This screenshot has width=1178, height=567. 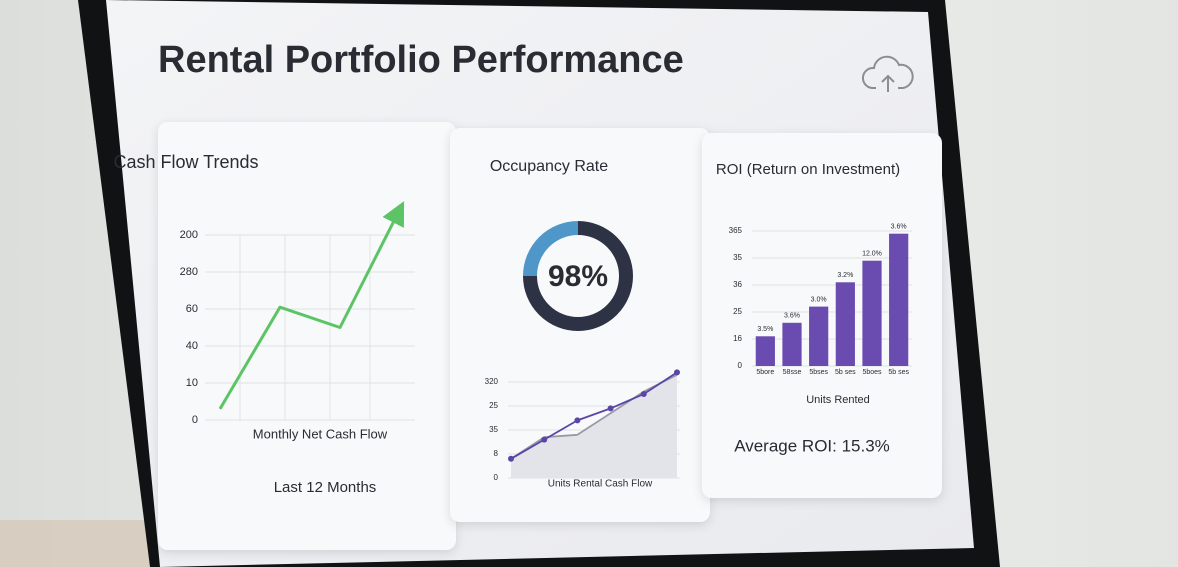 What do you see at coordinates (496, 453) in the screenshot?
I see `y-tick-label: 8` at bounding box center [496, 453].